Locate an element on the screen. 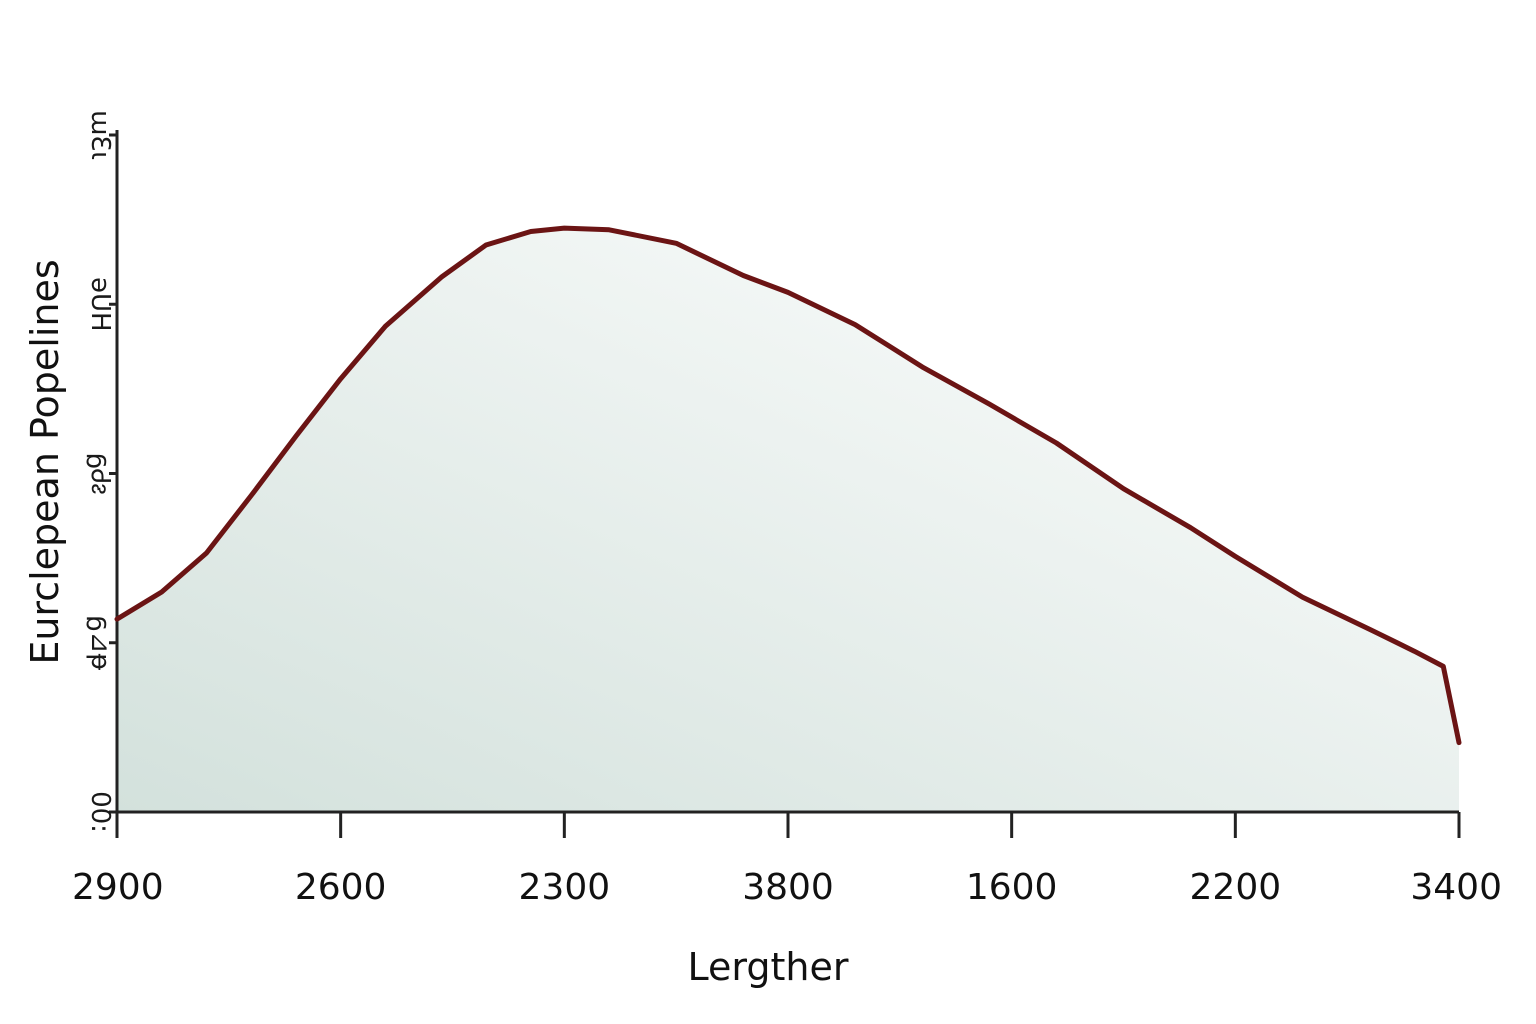 This screenshot has height=1024, width=1536. x-tick-label: 1600 is located at coordinates (1012, 887).